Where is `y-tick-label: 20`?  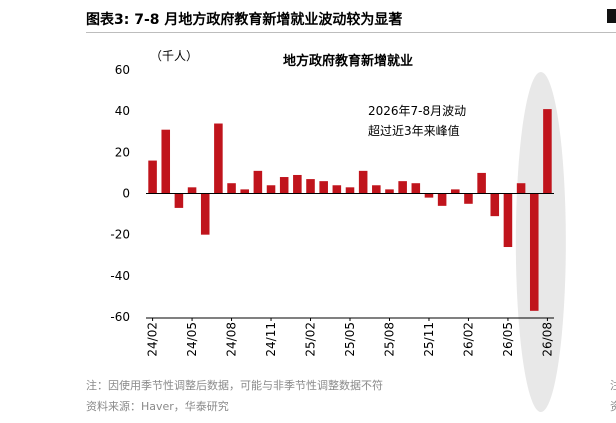 y-tick-label: 20 is located at coordinates (122, 152).